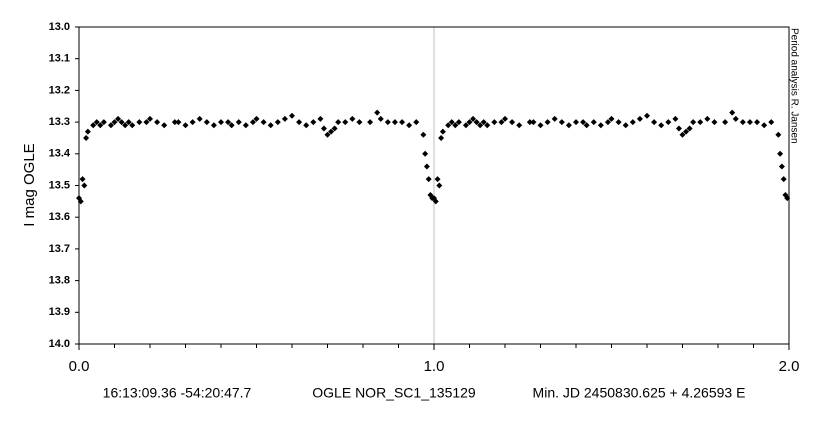 Image resolution: width=814 pixels, height=423 pixels. Describe the element at coordinates (59, 59) in the screenshot. I see `y-tick-label: 13.1` at that location.